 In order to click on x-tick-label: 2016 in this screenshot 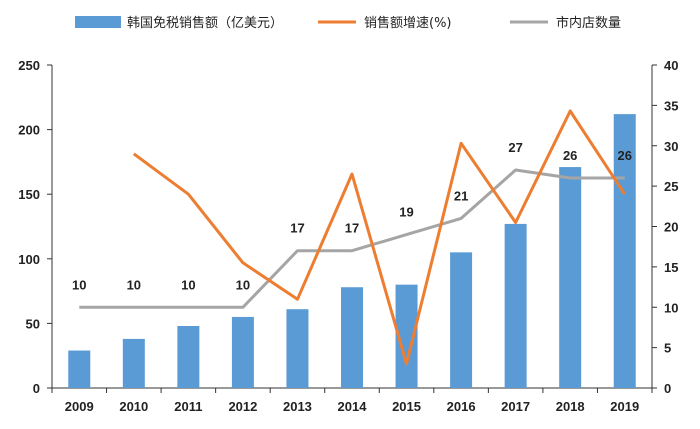, I will do `click(461, 406)`.